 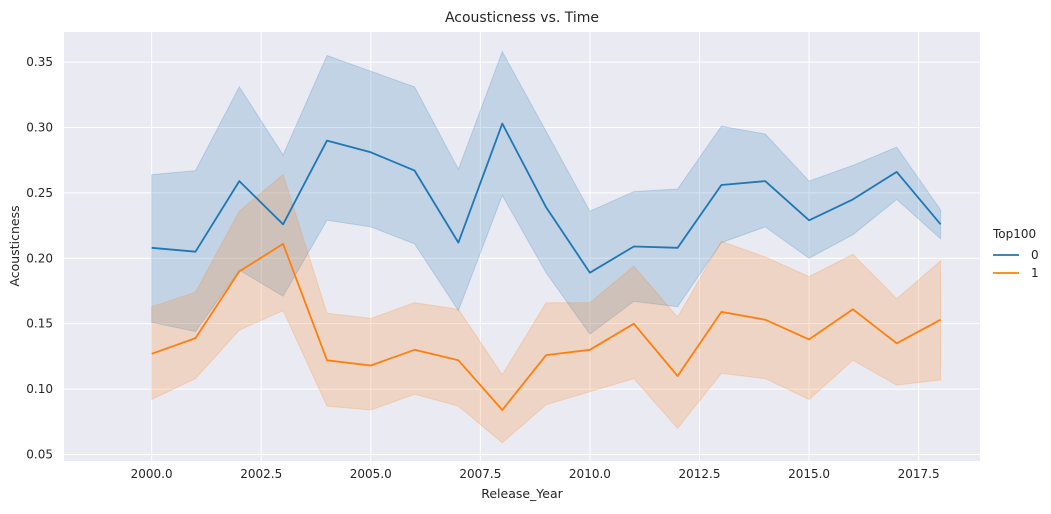 I want to click on x-tick-label: 2012.5, so click(x=700, y=474).